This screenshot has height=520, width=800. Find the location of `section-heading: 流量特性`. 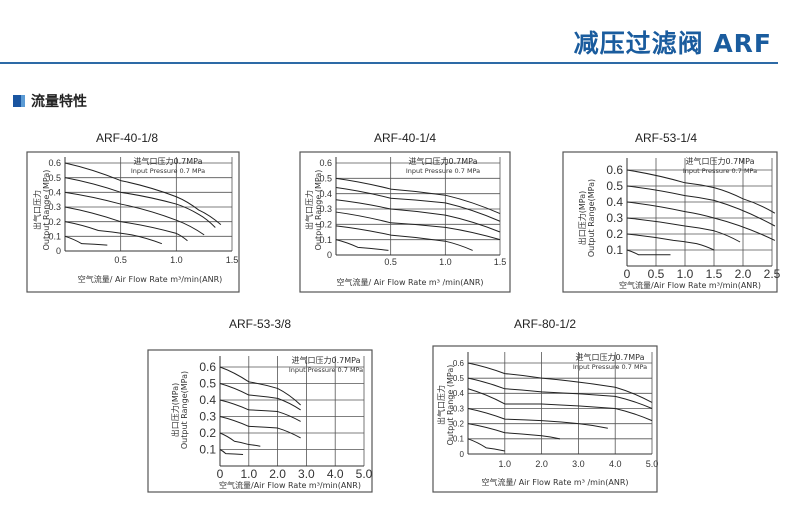

section-heading: 流量特性 is located at coordinates (50, 101).